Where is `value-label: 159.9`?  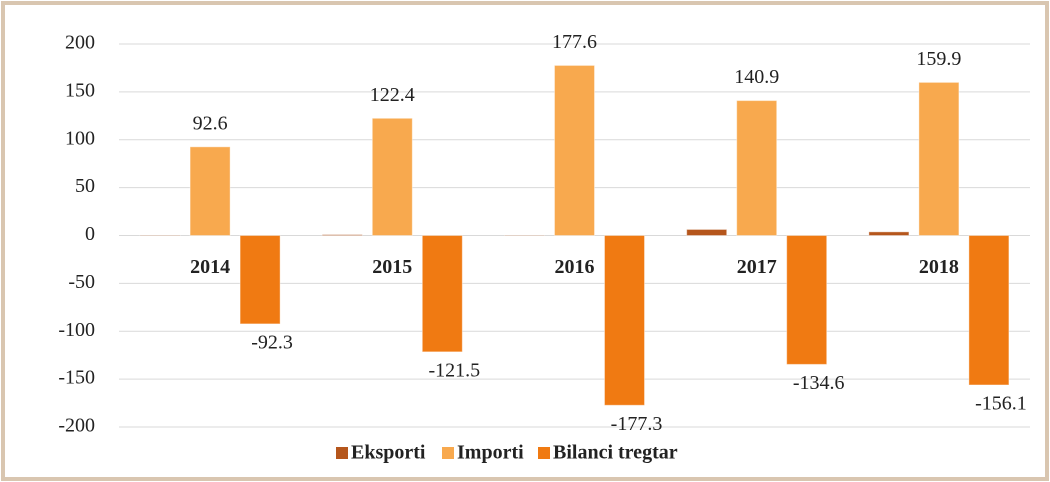
value-label: 159.9 is located at coordinates (938, 59).